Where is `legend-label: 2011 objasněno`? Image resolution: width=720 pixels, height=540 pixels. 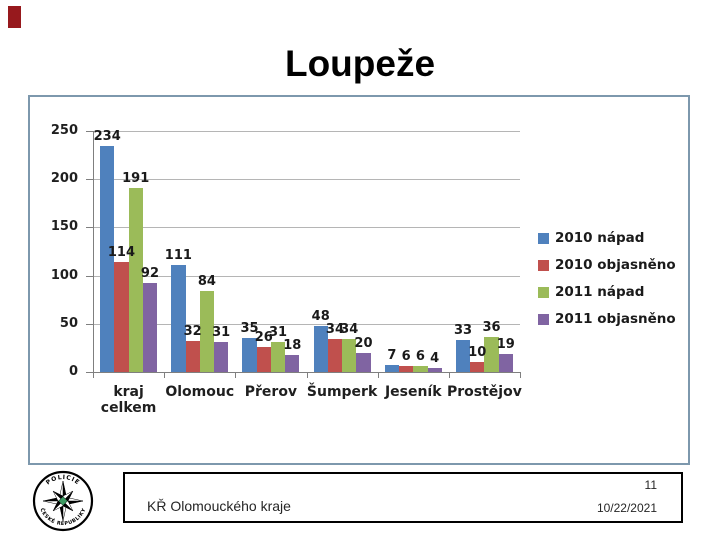
legend-label: 2011 objasněno is located at coordinates (615, 319).